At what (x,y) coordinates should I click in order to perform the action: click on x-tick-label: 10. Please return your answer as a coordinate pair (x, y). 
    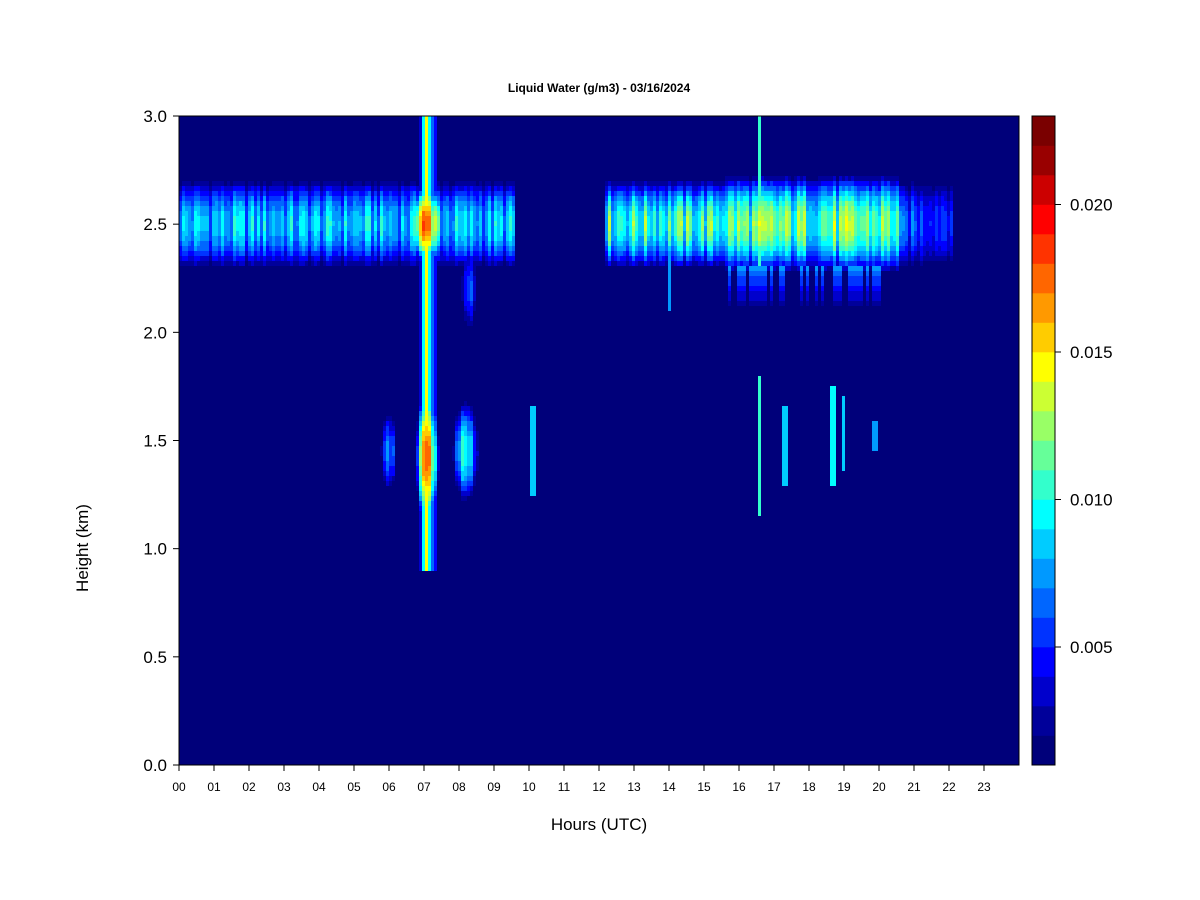
    Looking at the image, I should click on (529, 787).